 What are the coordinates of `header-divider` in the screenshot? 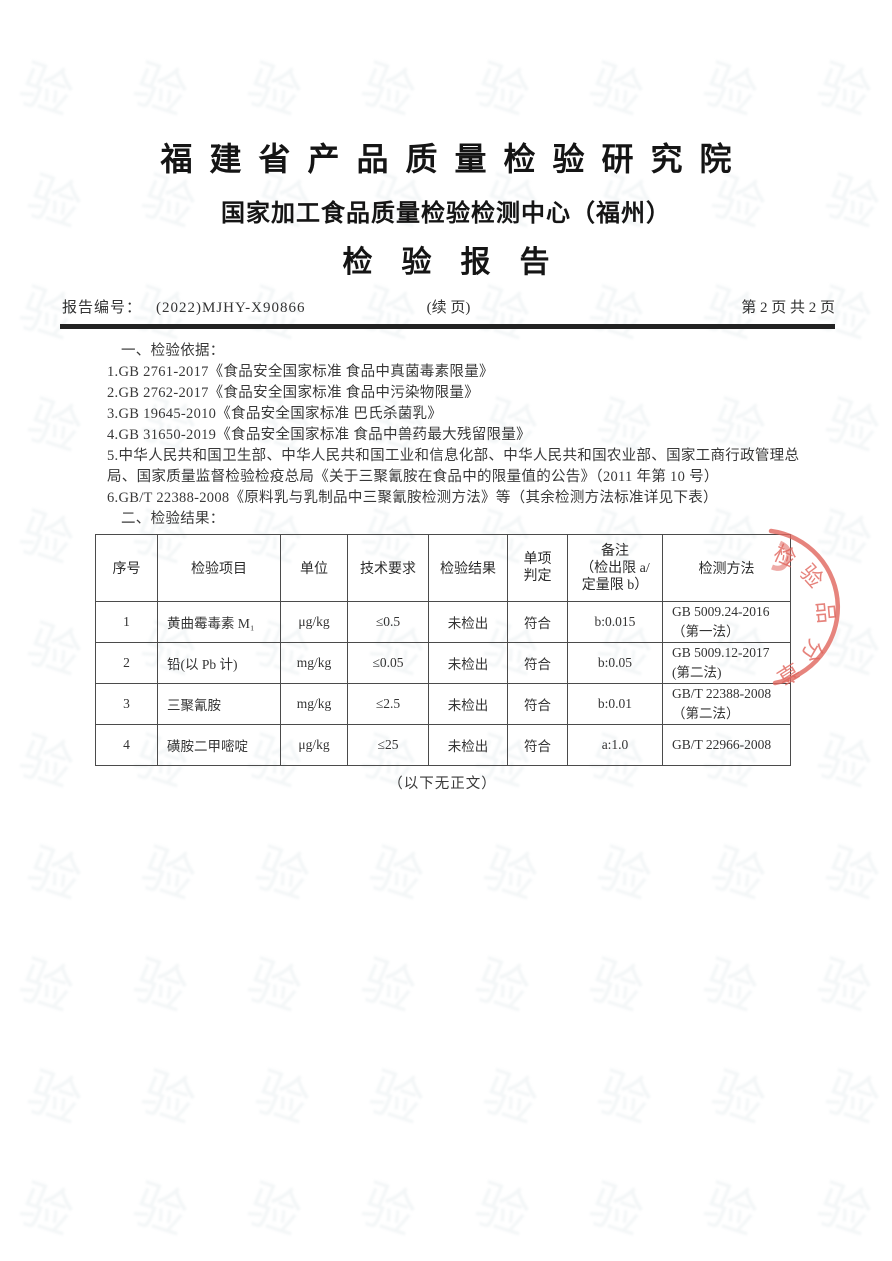 It's located at (447, 326).